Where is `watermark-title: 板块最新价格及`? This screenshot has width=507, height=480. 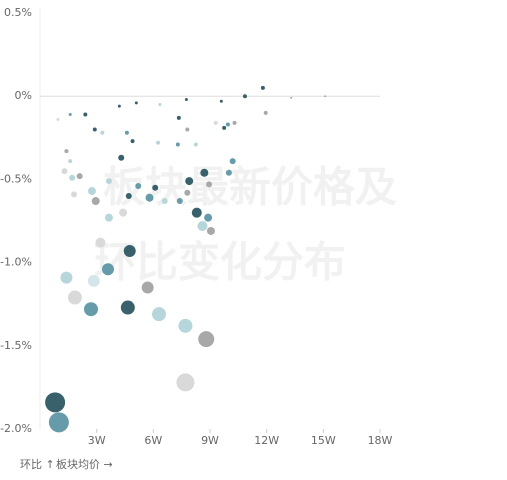 watermark-title: 板块最新价格及 is located at coordinates (250, 187).